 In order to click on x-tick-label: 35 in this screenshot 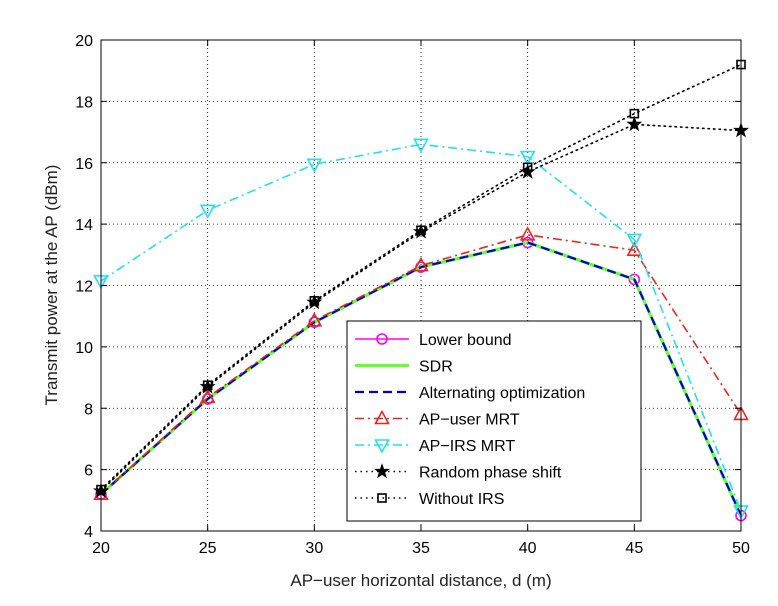, I will do `click(421, 548)`.